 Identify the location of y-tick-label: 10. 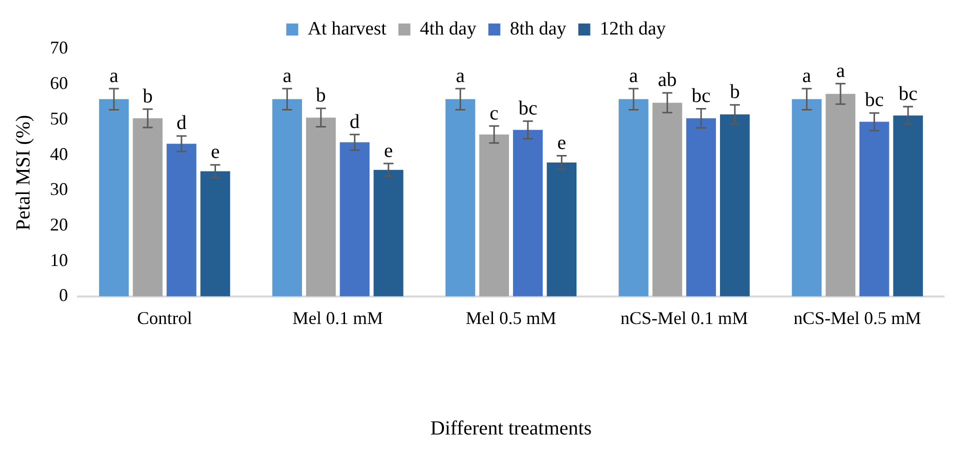
(59, 260).